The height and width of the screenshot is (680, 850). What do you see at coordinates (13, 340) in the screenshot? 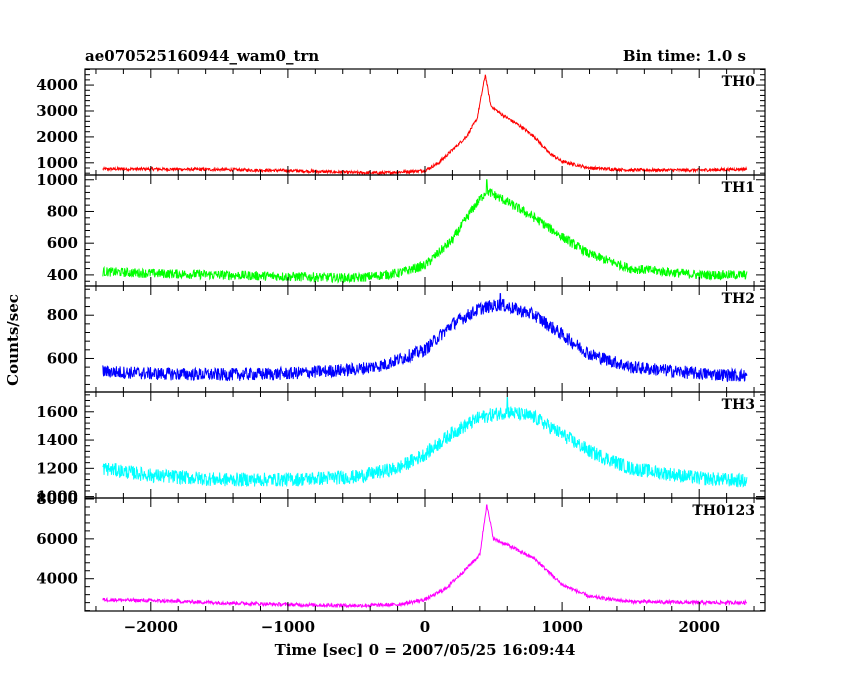
I see `y-axis-label: Counts/sec` at bounding box center [13, 340].